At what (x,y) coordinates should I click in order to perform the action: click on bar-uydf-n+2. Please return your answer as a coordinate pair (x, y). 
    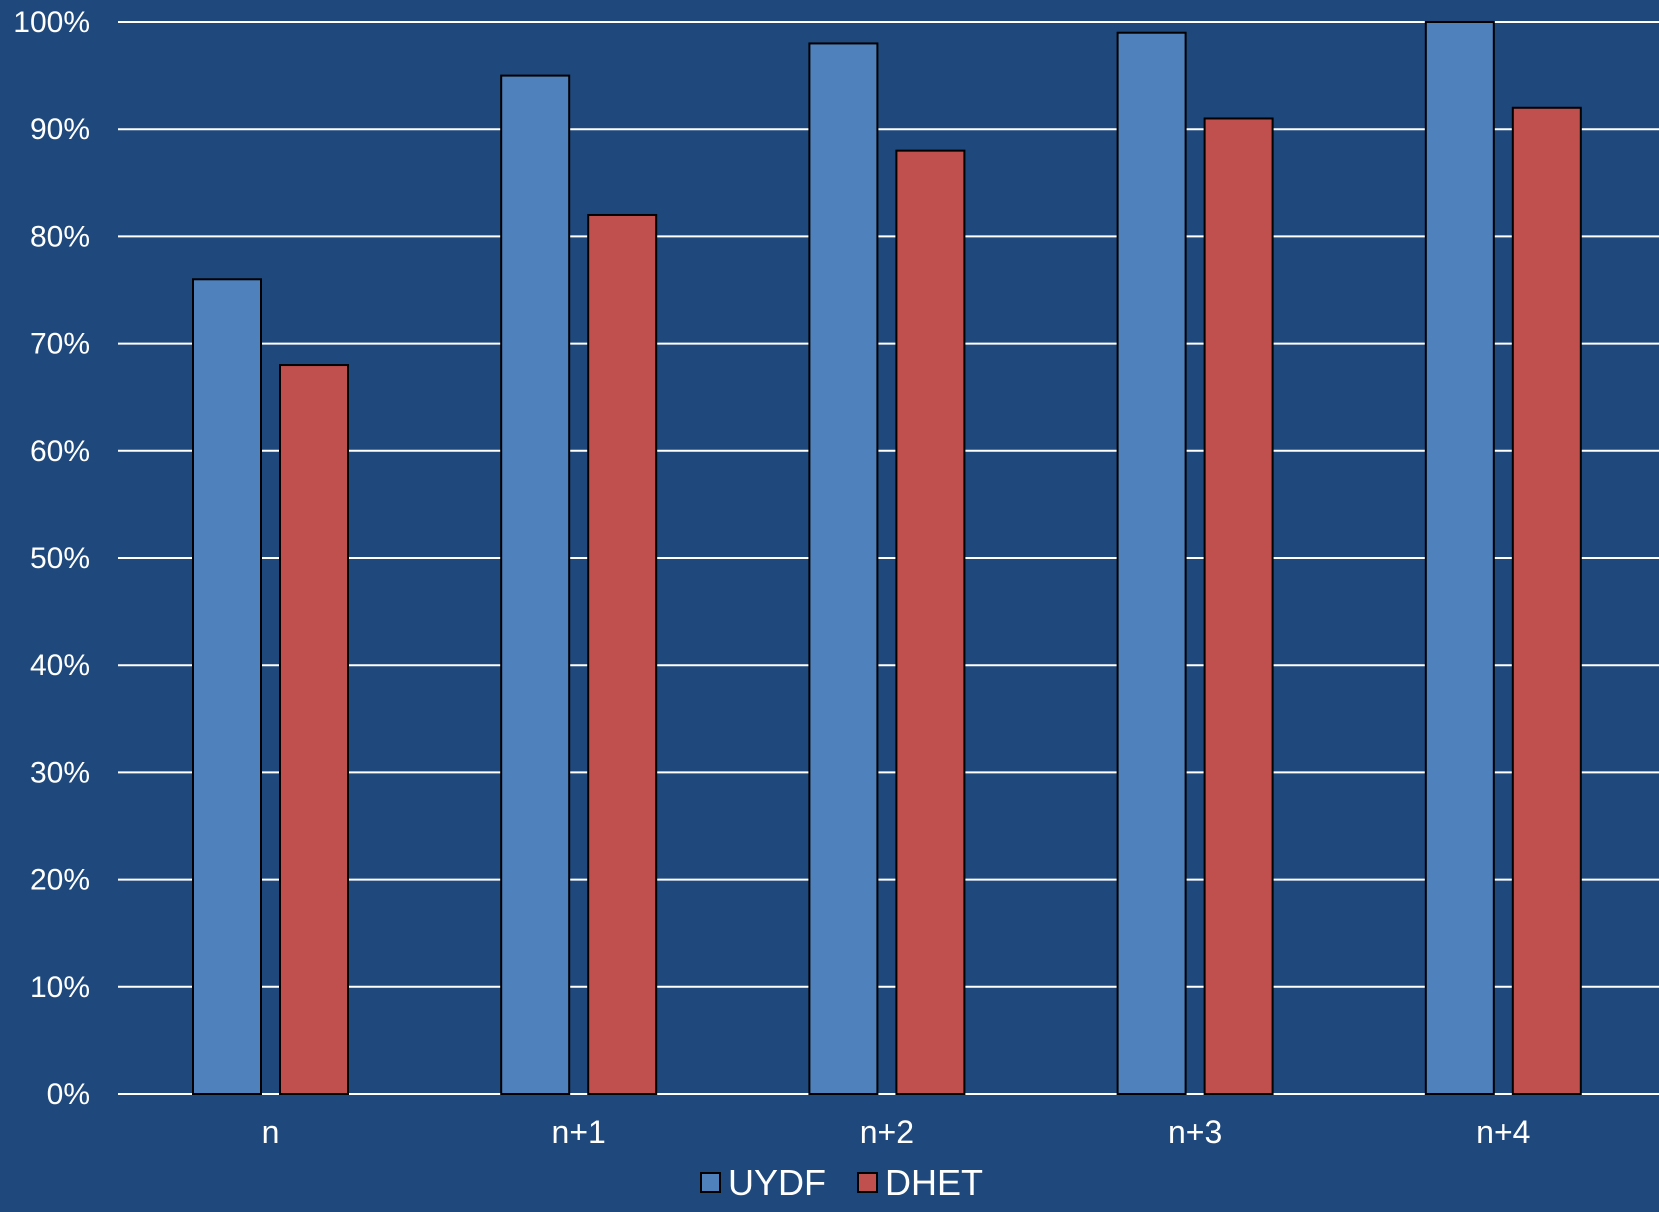
    Looking at the image, I should click on (843, 569).